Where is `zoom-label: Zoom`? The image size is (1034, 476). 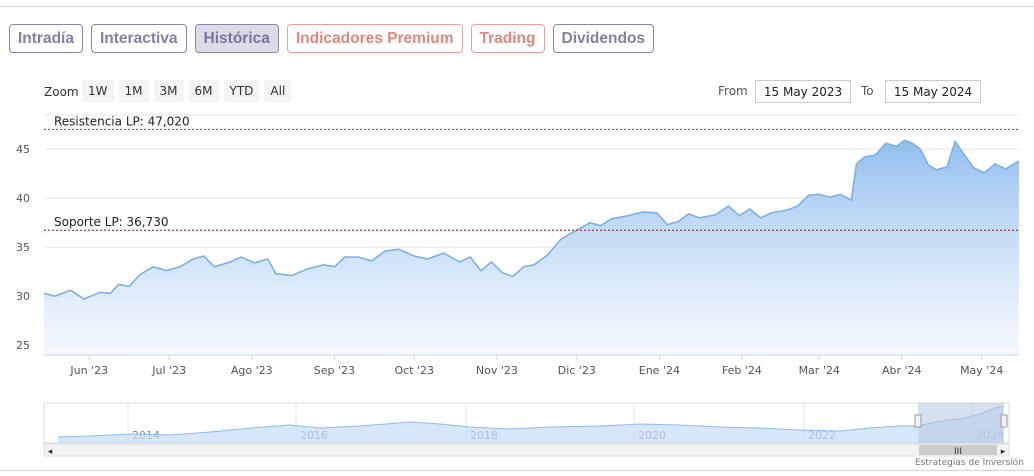 zoom-label: Zoom is located at coordinates (61, 92).